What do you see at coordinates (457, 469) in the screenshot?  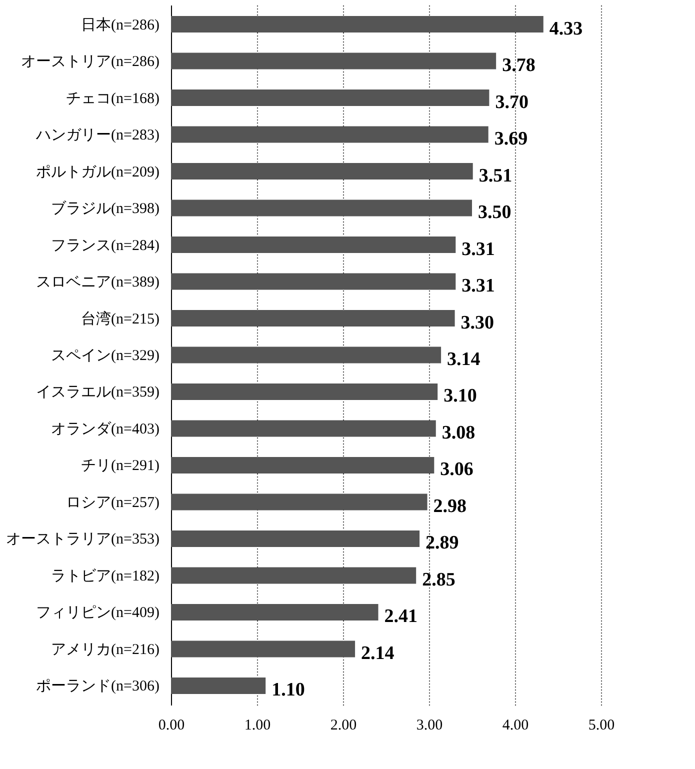 I see `data-label: 3.06` at bounding box center [457, 469].